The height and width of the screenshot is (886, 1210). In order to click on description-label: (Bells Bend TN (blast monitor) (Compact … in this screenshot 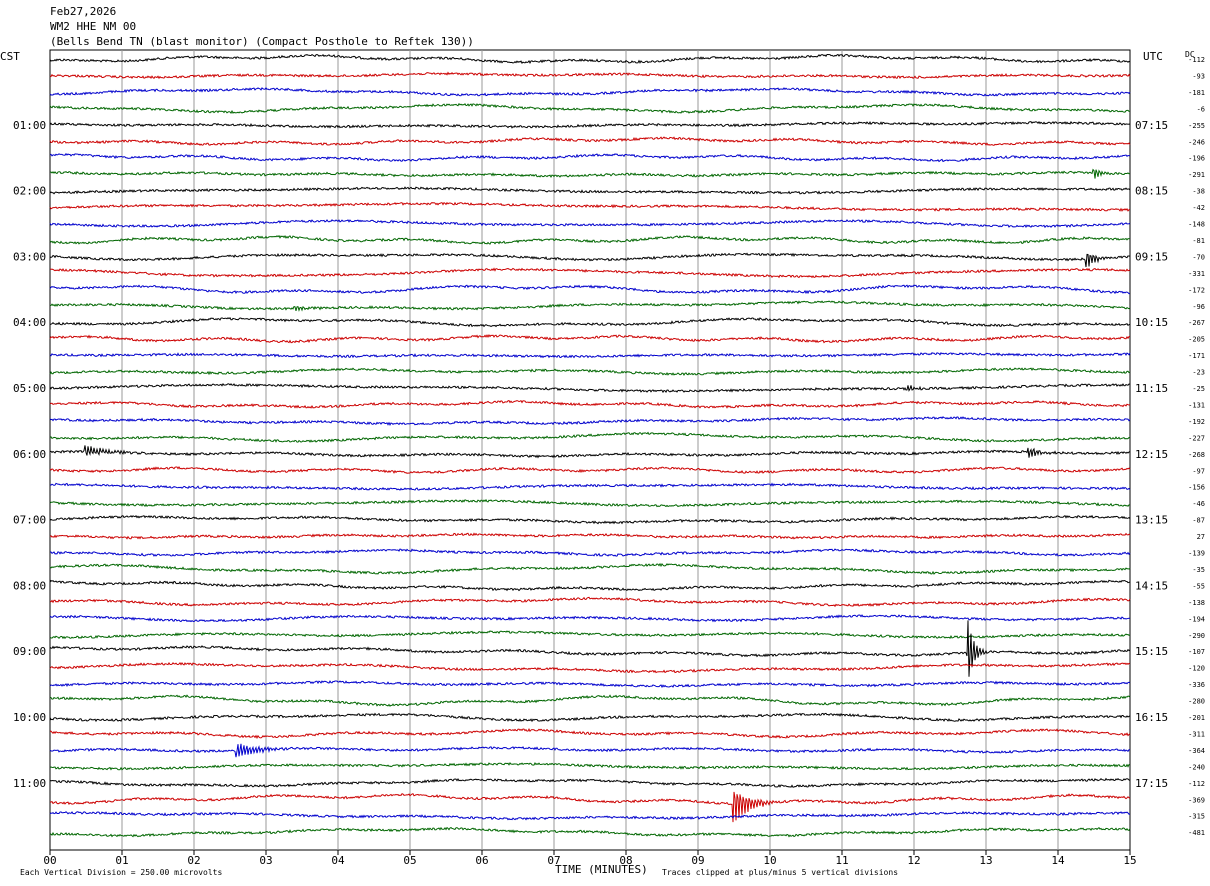, I will do `click(262, 41)`.